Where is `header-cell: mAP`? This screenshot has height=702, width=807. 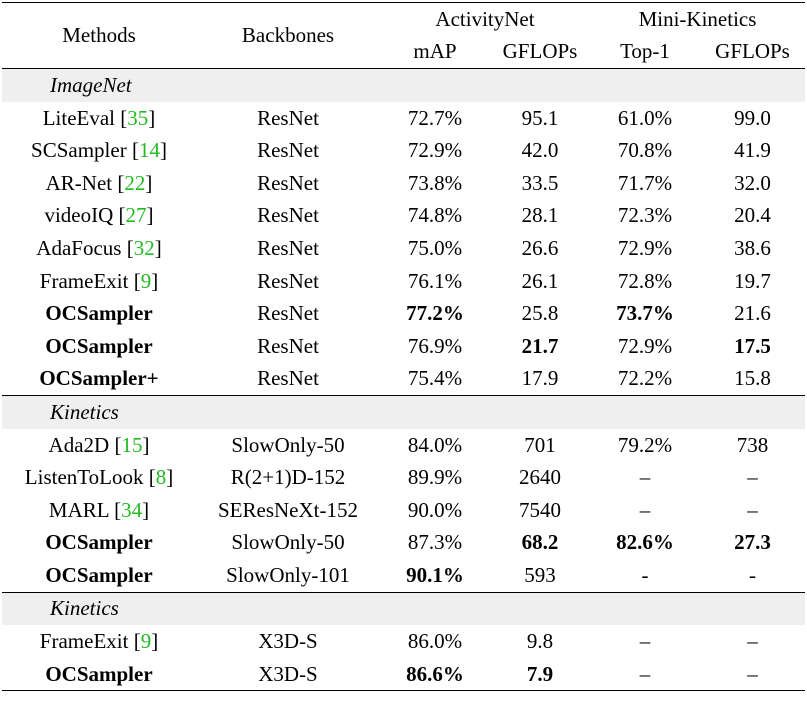
header-cell: mAP is located at coordinates (435, 51).